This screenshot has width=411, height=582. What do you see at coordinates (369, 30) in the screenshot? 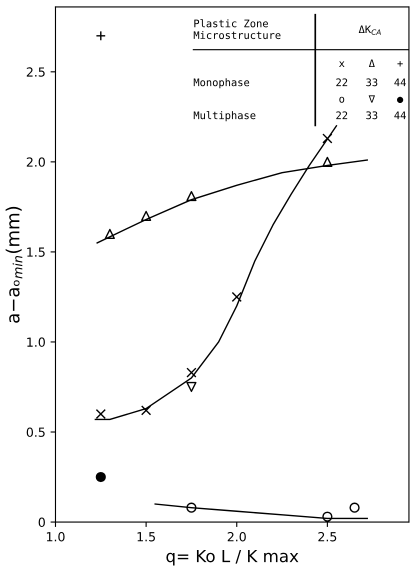
I see `annotation: ΔK$_{CA}$` at bounding box center [369, 30].